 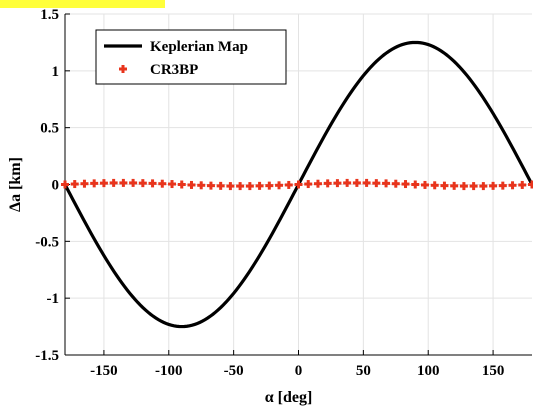 What do you see at coordinates (234, 371) in the screenshot?
I see `x-tick-label: -50` at bounding box center [234, 371].